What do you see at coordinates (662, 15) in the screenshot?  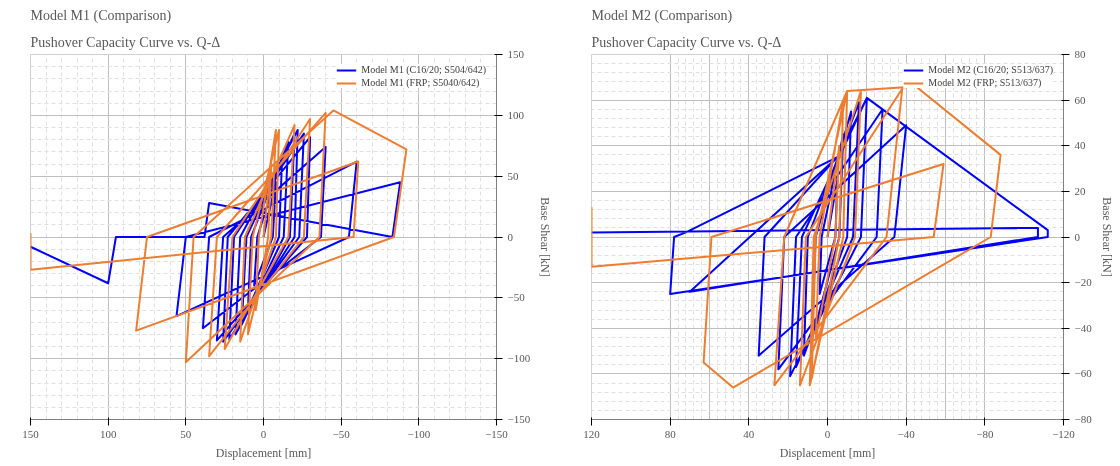 I see `chart-title: Model M2 (Comparison)` at bounding box center [662, 15].